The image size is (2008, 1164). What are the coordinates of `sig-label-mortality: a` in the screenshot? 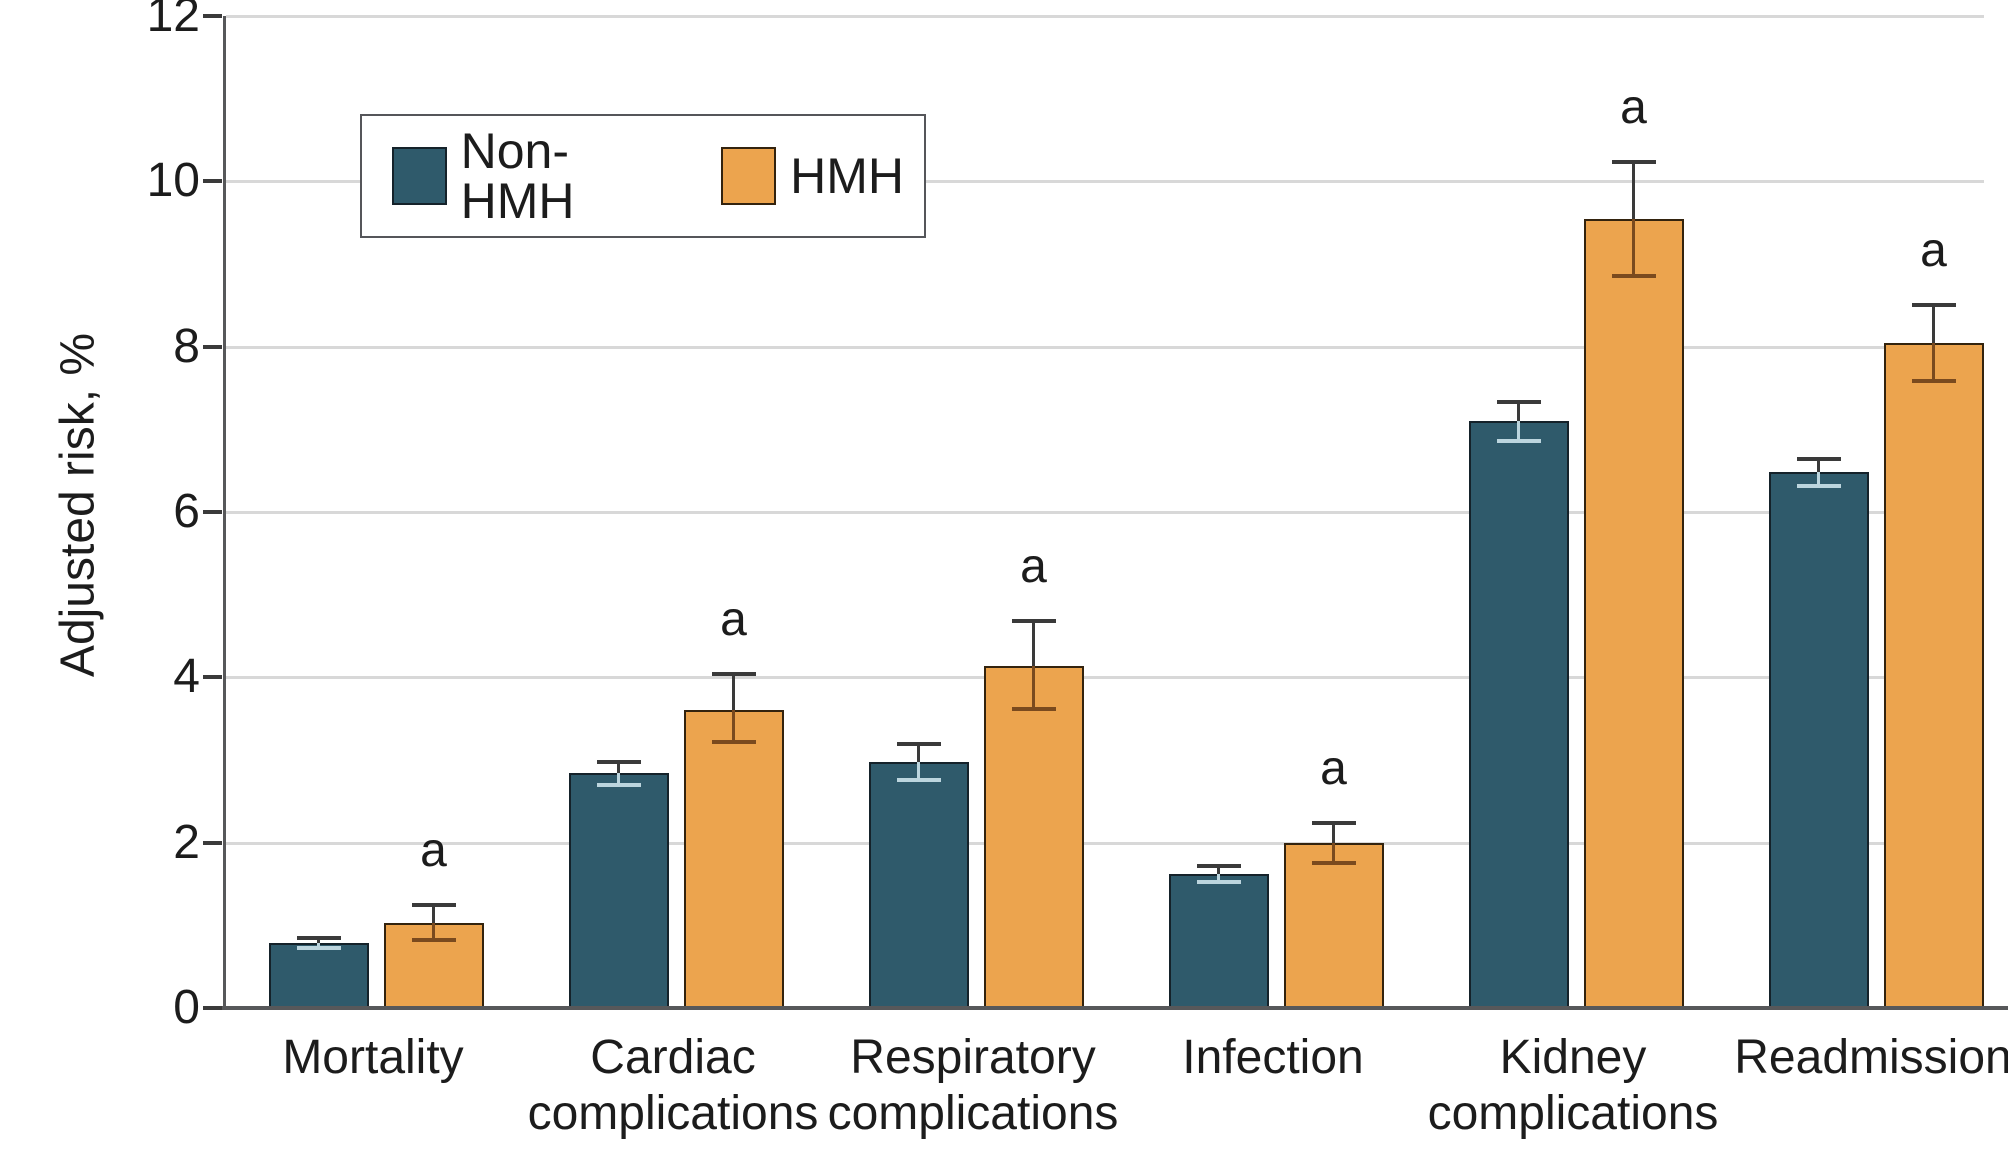 It's located at (433, 850).